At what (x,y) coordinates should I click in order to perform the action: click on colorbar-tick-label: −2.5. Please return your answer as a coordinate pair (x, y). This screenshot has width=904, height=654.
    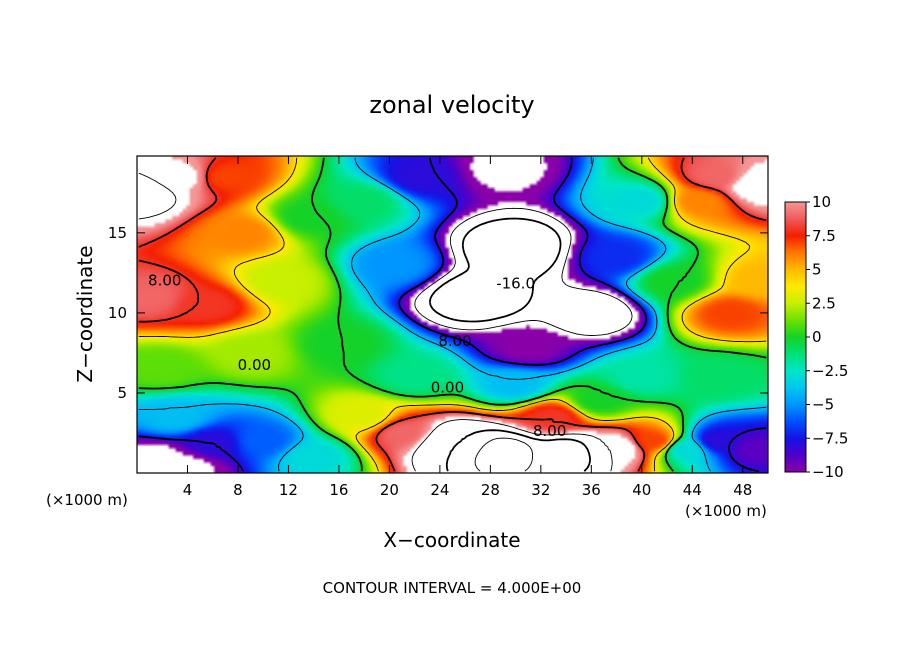
    Looking at the image, I should click on (830, 371).